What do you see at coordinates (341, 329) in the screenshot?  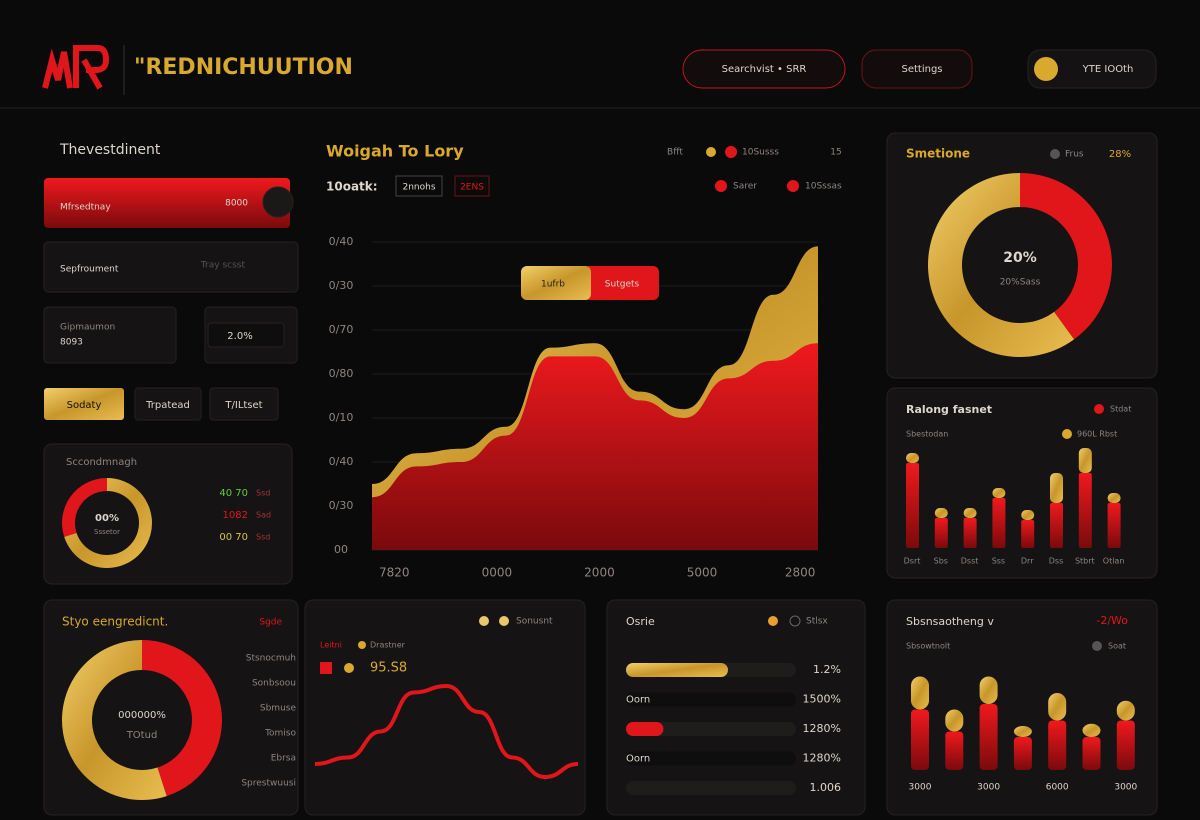 I see `y-tick-label: 0/70` at bounding box center [341, 329].